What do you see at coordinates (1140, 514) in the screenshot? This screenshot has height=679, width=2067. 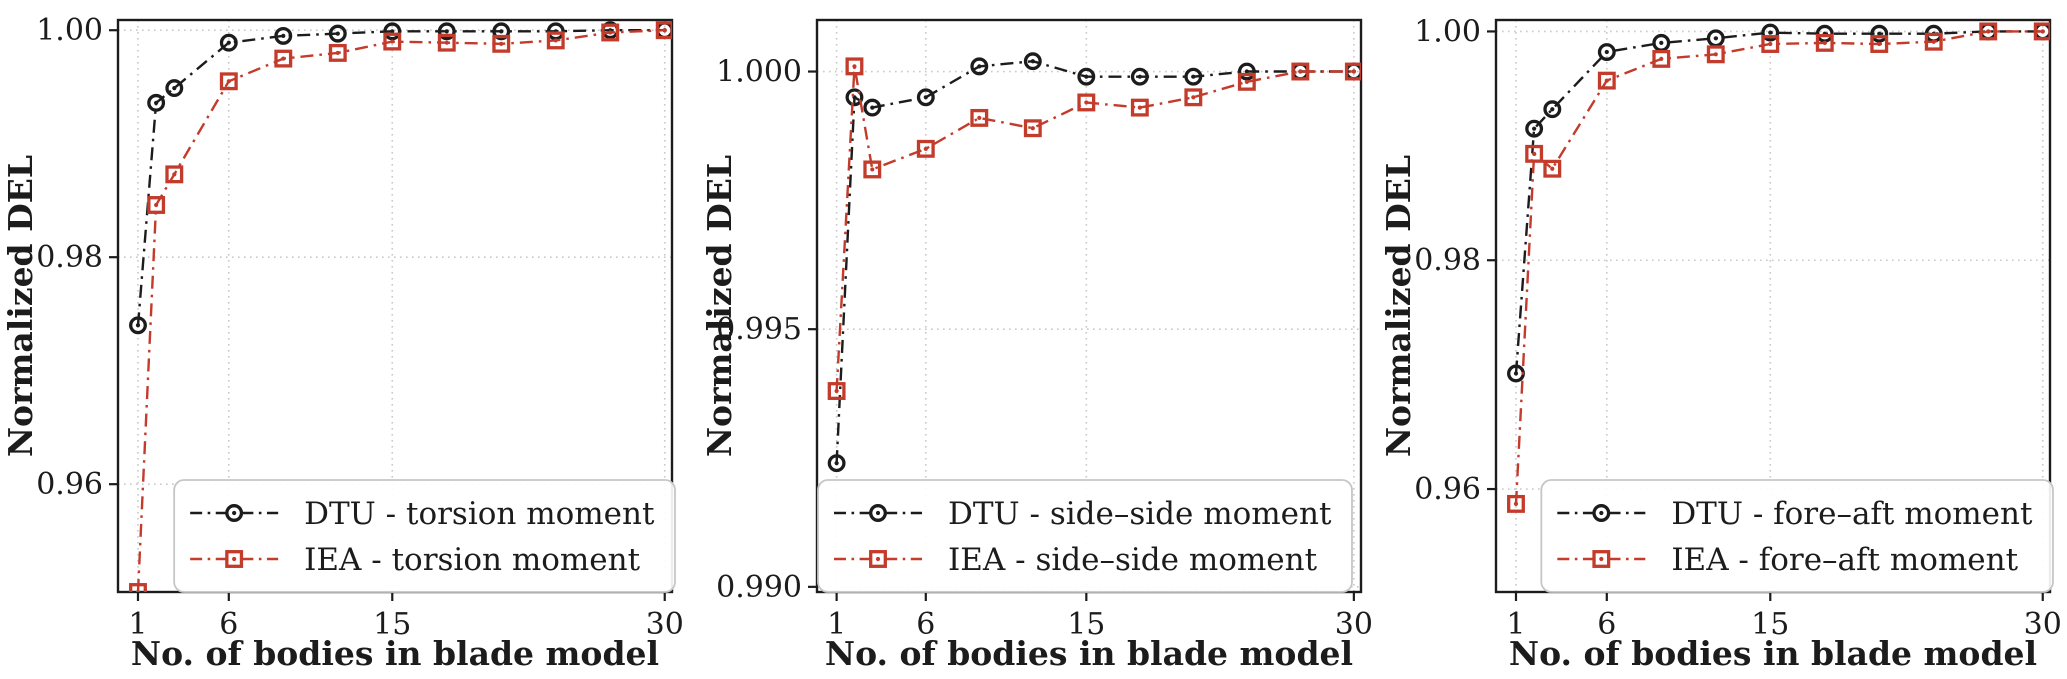 I see `legend-entry-label: DTU - side–side moment` at bounding box center [1140, 514].